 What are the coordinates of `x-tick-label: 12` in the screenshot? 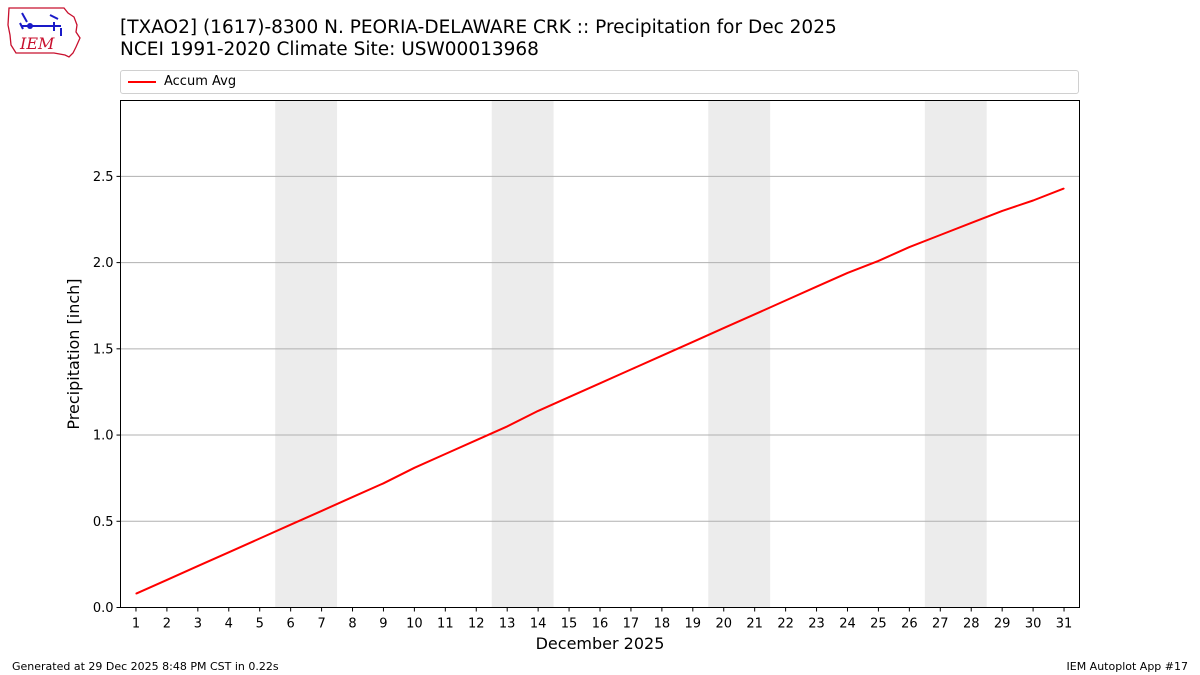 It's located at (476, 624).